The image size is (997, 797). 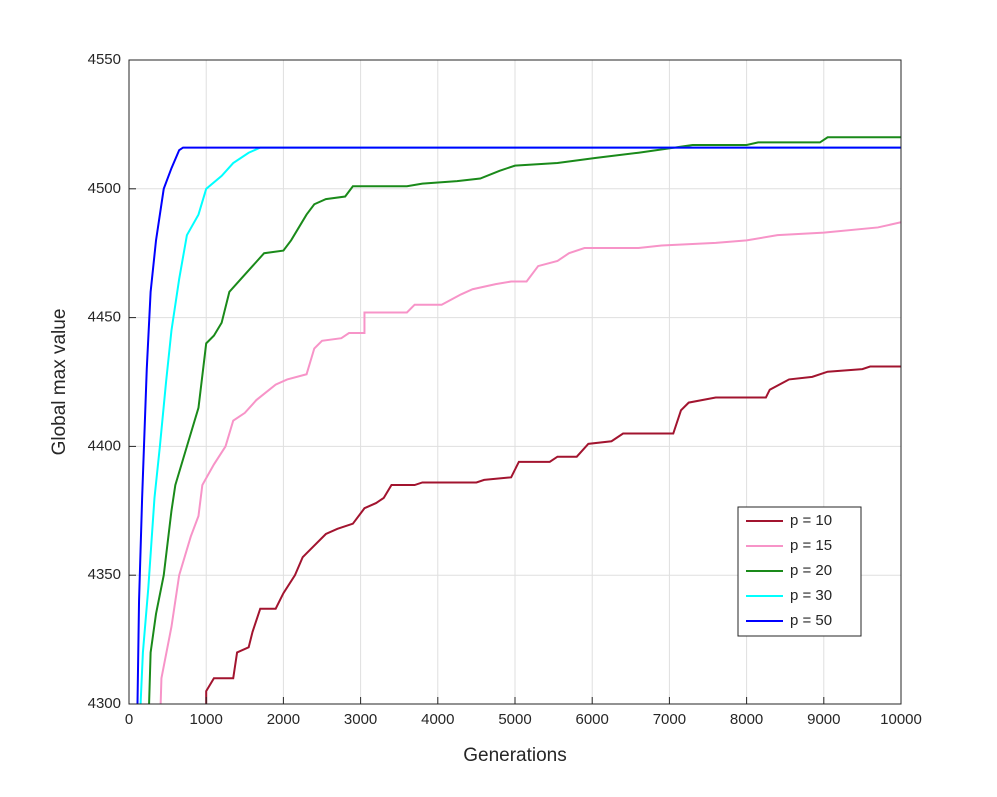 I want to click on x-tick-label: 2000, so click(x=283, y=719).